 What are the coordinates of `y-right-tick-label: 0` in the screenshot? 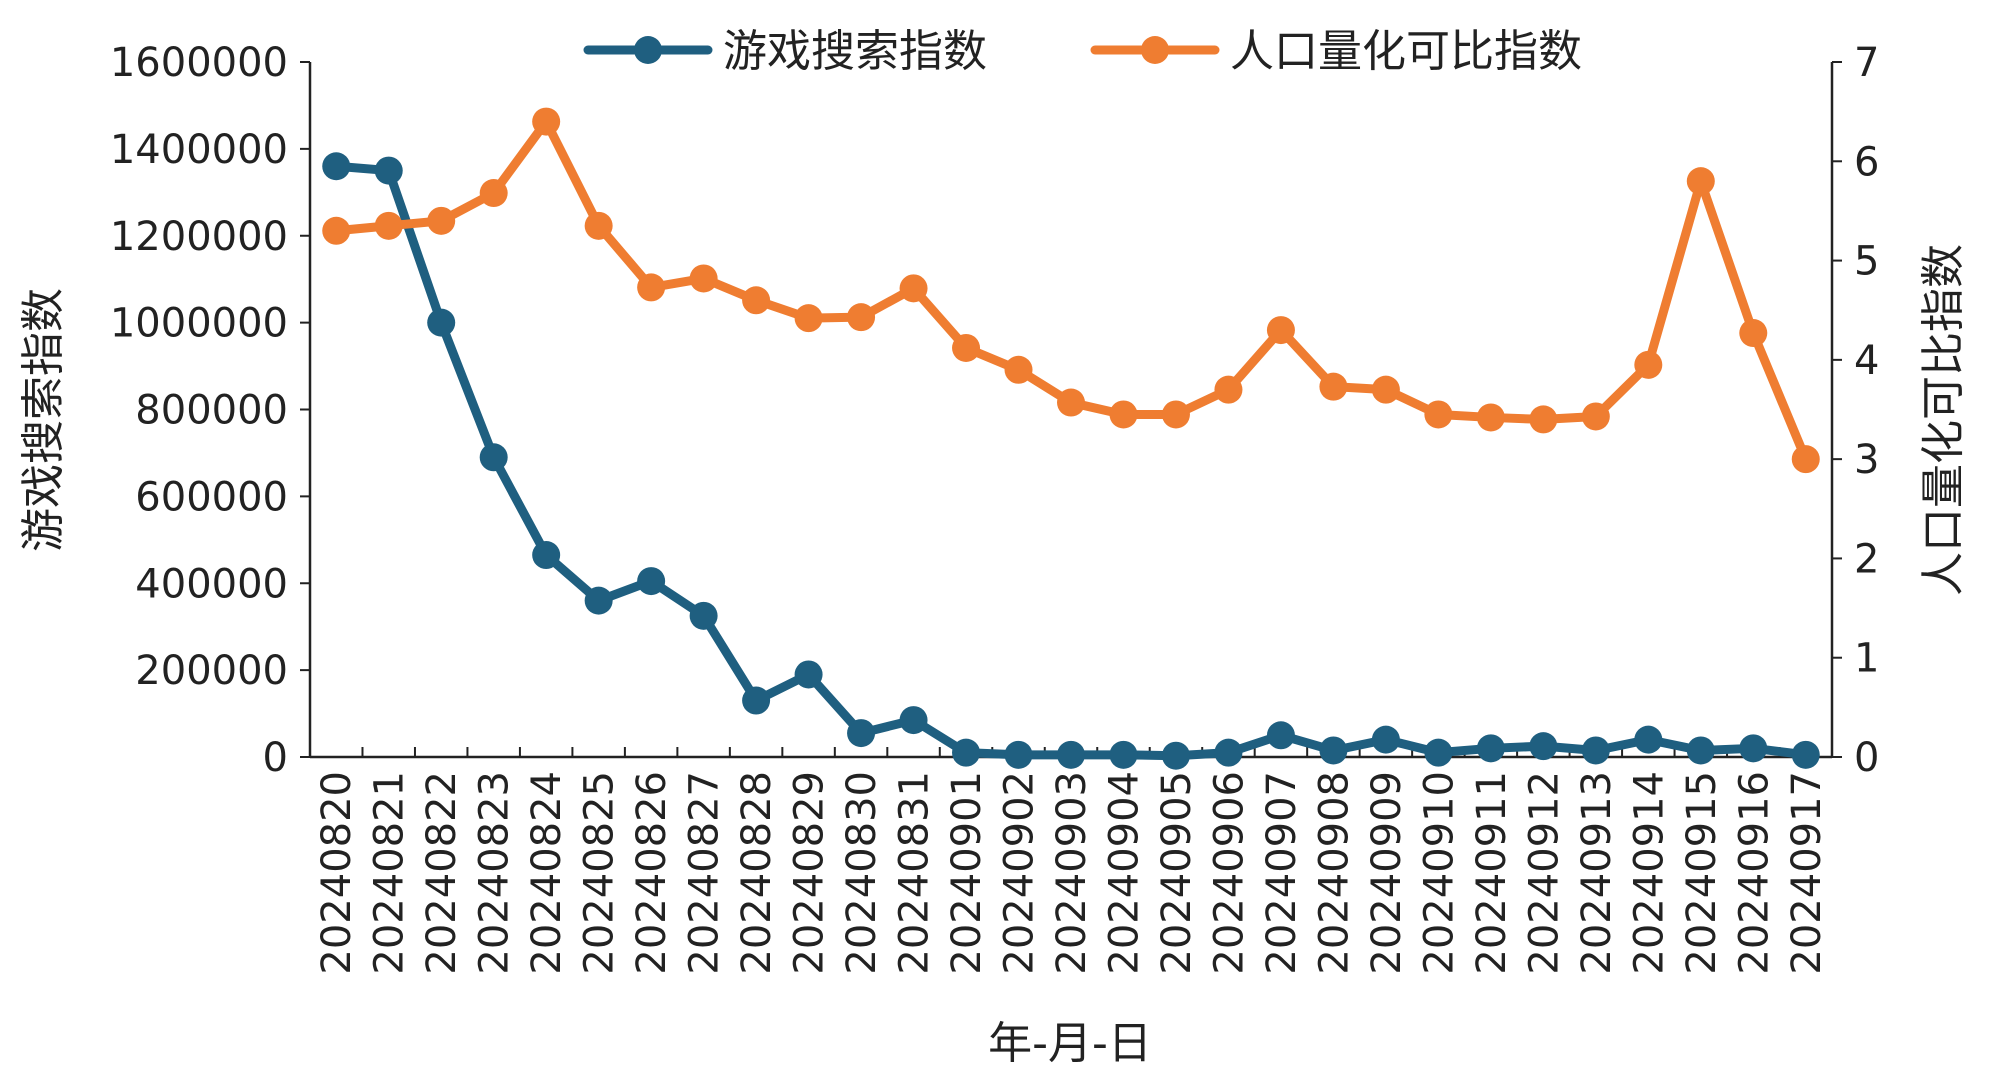 It's located at (1866, 758).